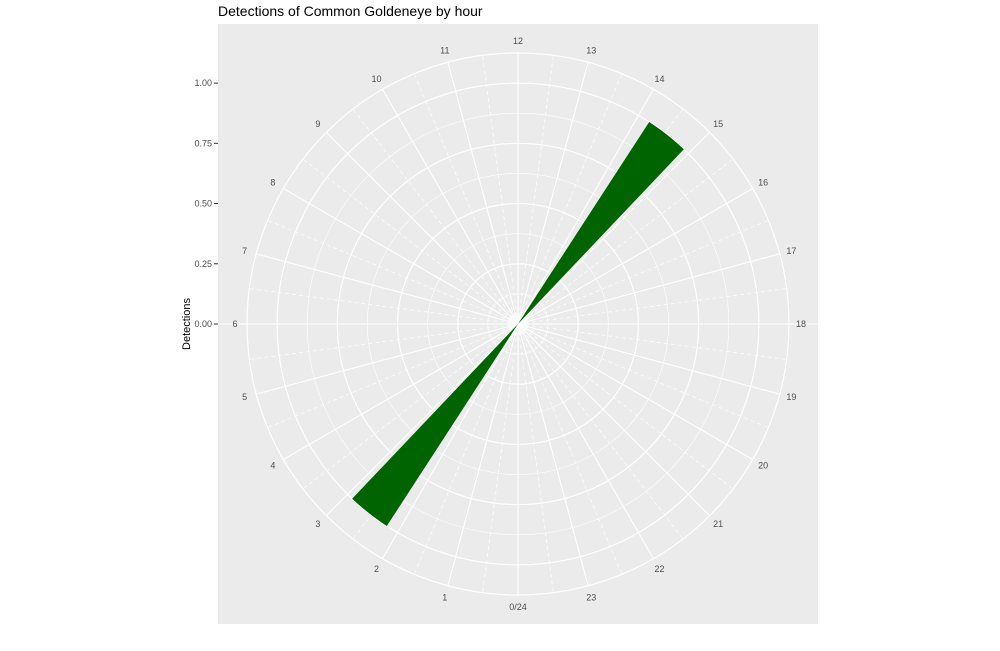 The width and height of the screenshot is (1000, 651). I want to click on y-axis-title: Detections, so click(187, 324).